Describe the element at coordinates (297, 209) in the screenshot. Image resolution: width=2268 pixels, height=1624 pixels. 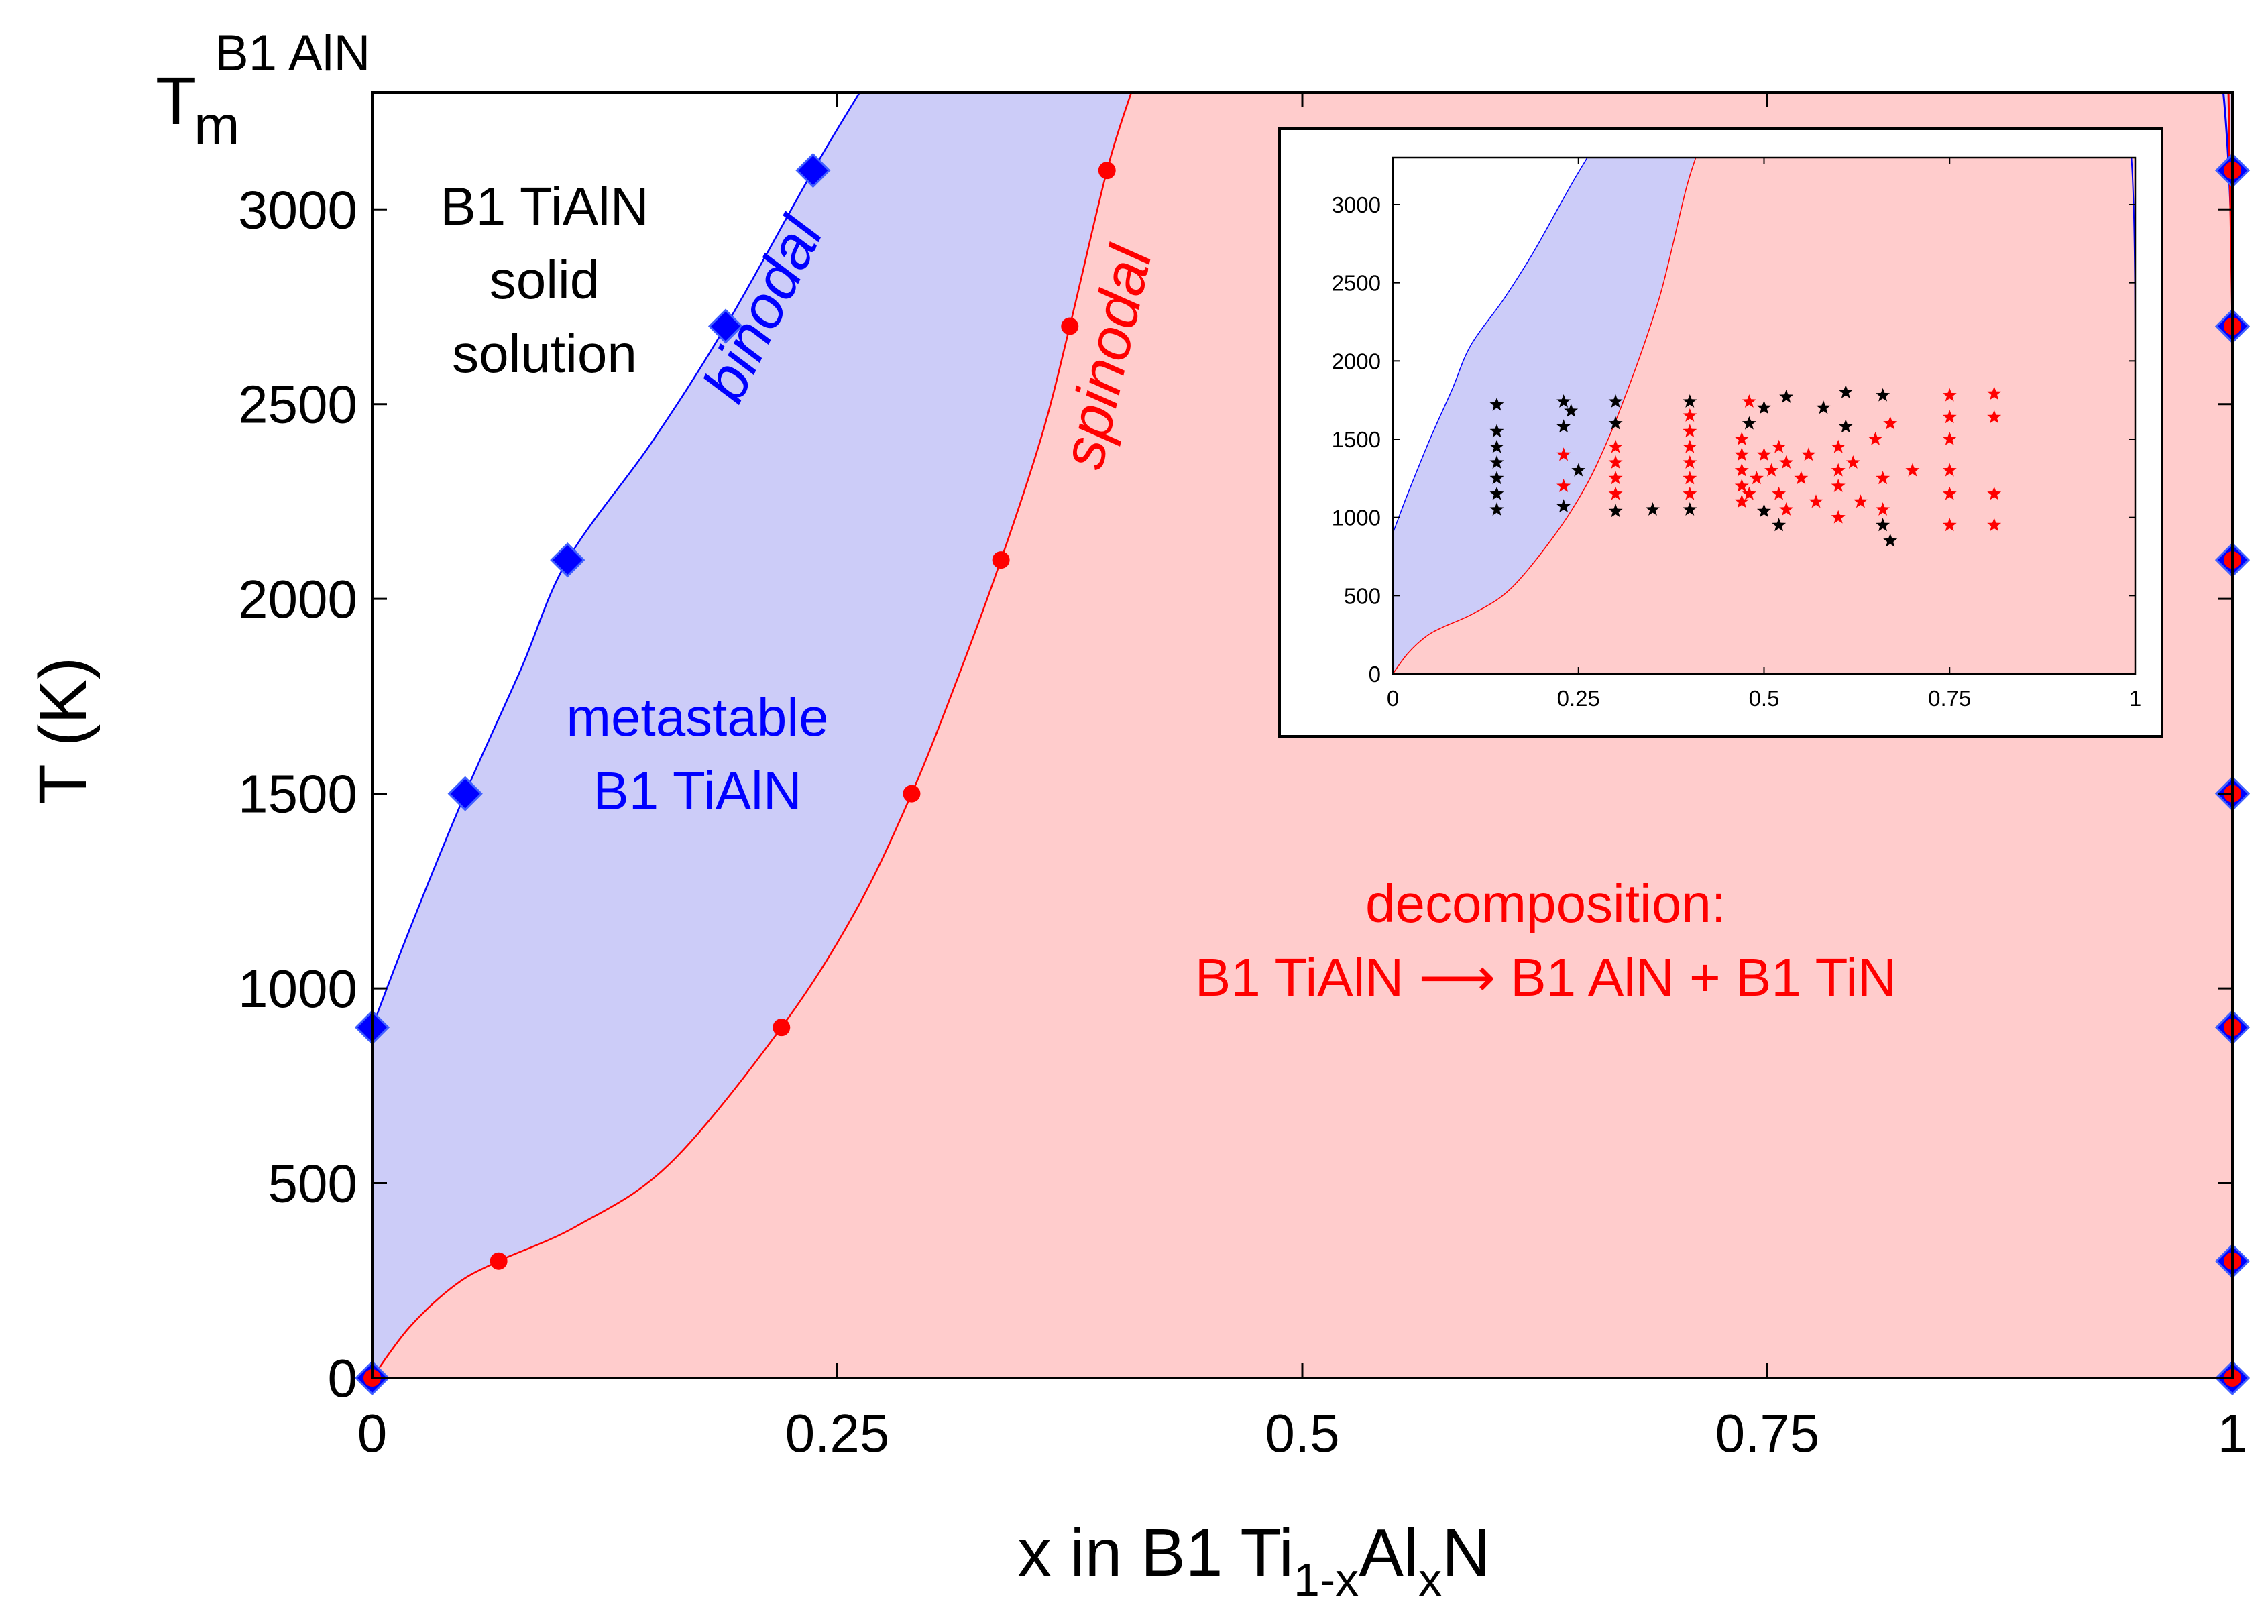
I see `y-tick-label: 3000` at that location.